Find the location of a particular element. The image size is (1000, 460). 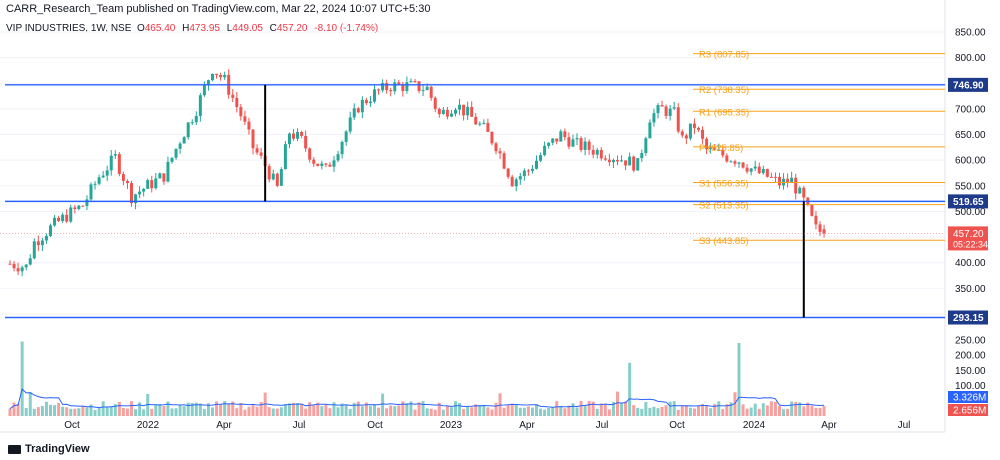

low-label: L is located at coordinates (229, 28).